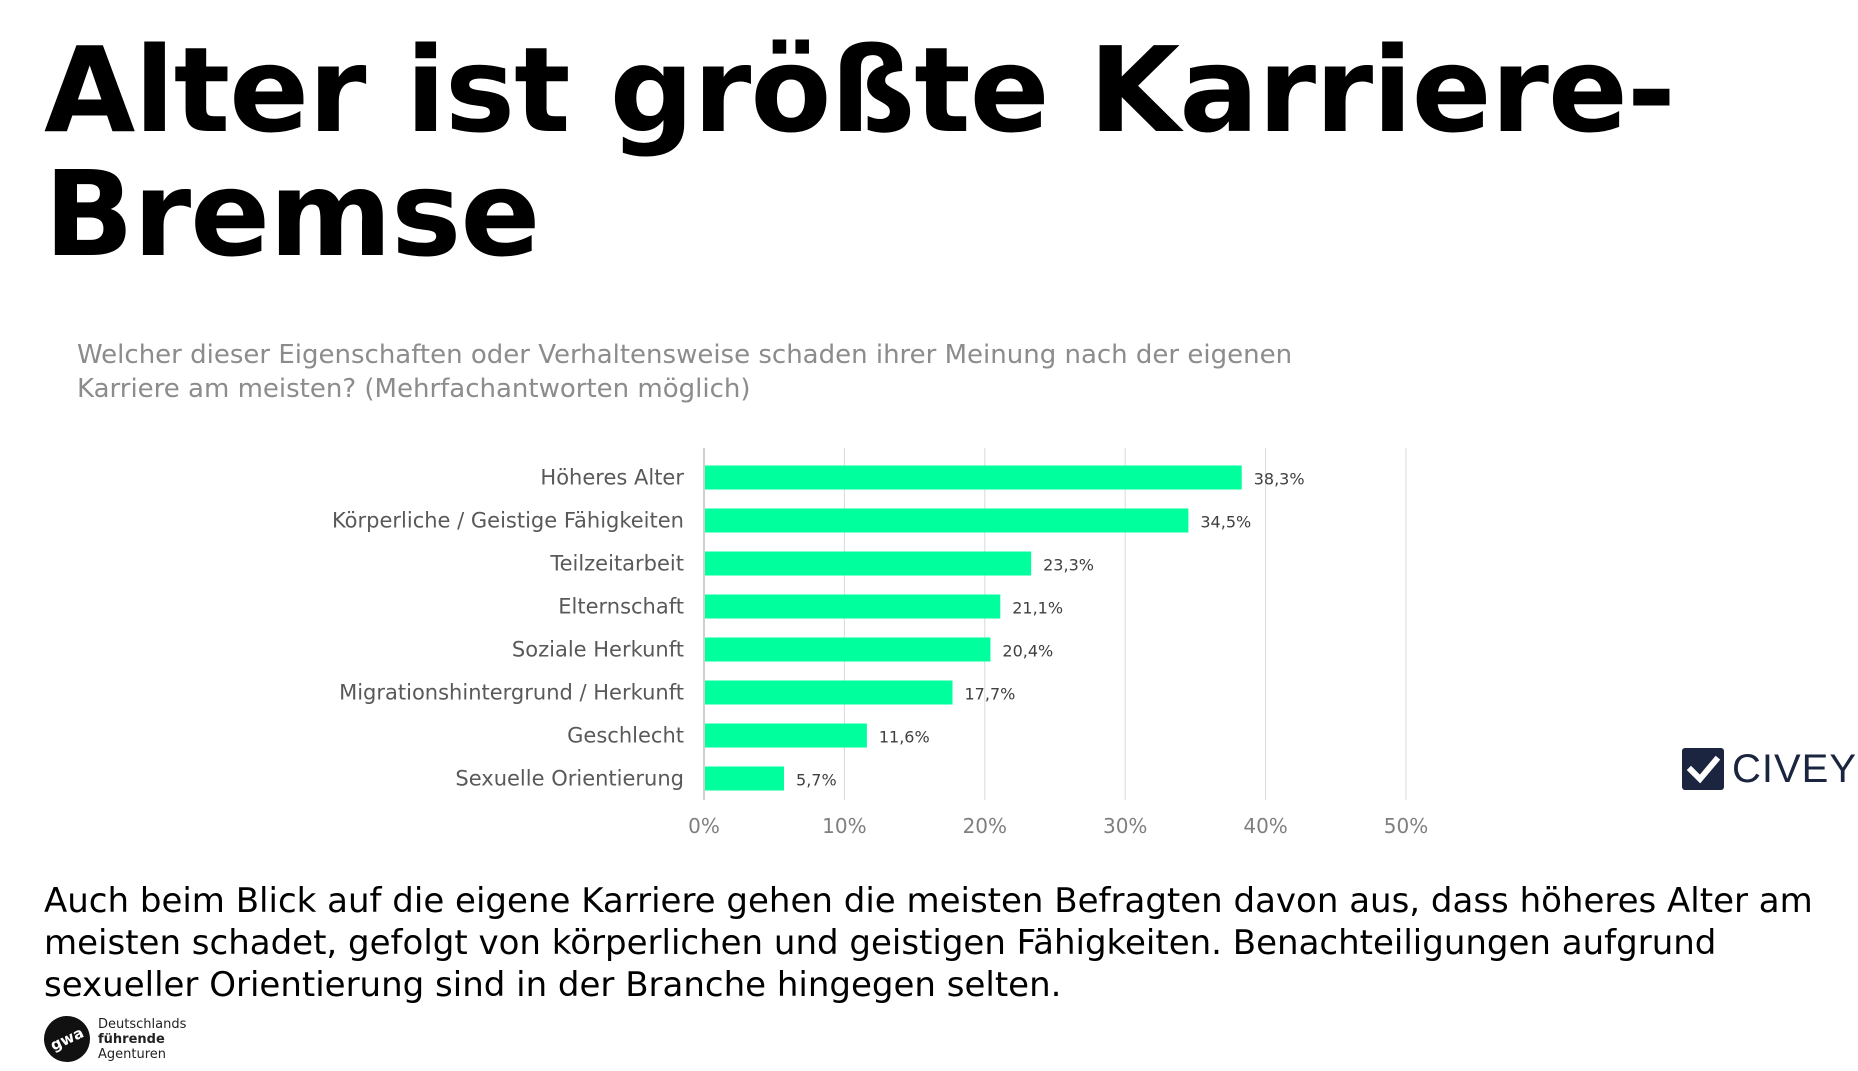 This screenshot has height=1071, width=1858. I want to click on civey-logo: CIVEY, so click(1769, 769).